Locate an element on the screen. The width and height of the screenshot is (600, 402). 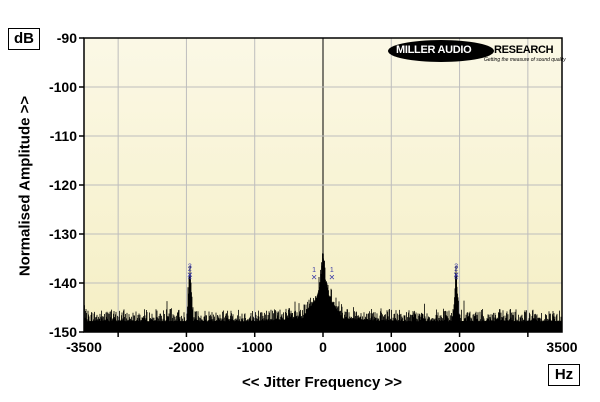
y-axis-ticks: -90 -100 -110 -120 -130 -140 -150 is located at coordinates (66, 185).